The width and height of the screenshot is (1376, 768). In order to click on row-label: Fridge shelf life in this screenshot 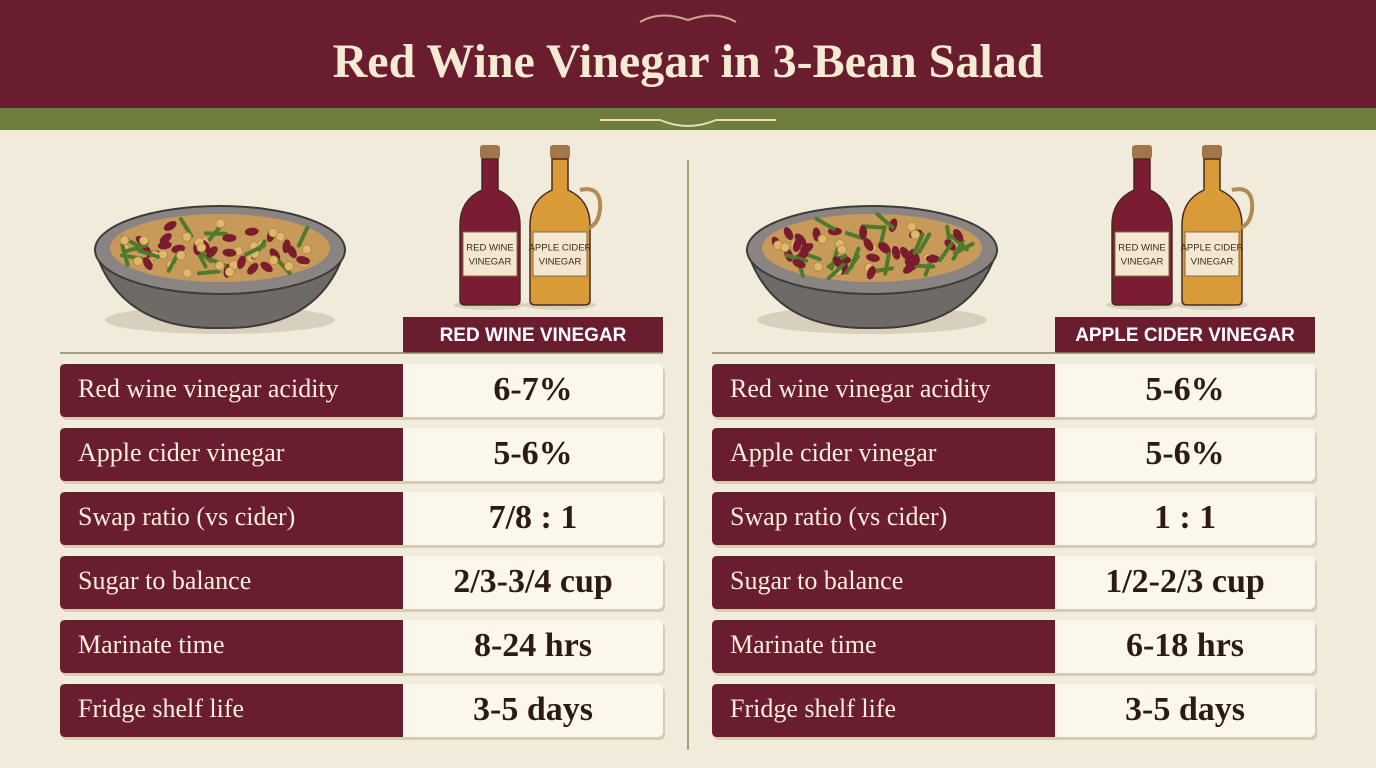, I will do `click(813, 708)`.